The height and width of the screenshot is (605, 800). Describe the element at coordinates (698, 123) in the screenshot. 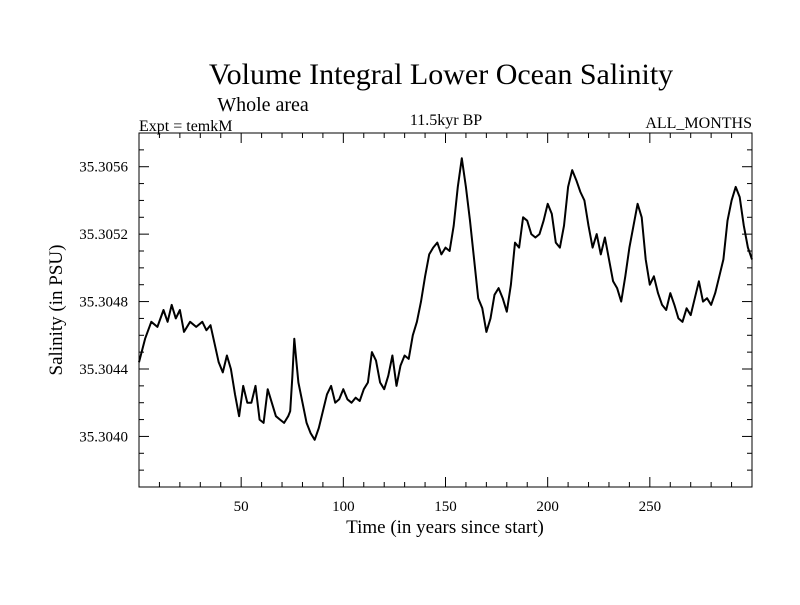

I see `annotation-right: ALL_MONTHS` at that location.